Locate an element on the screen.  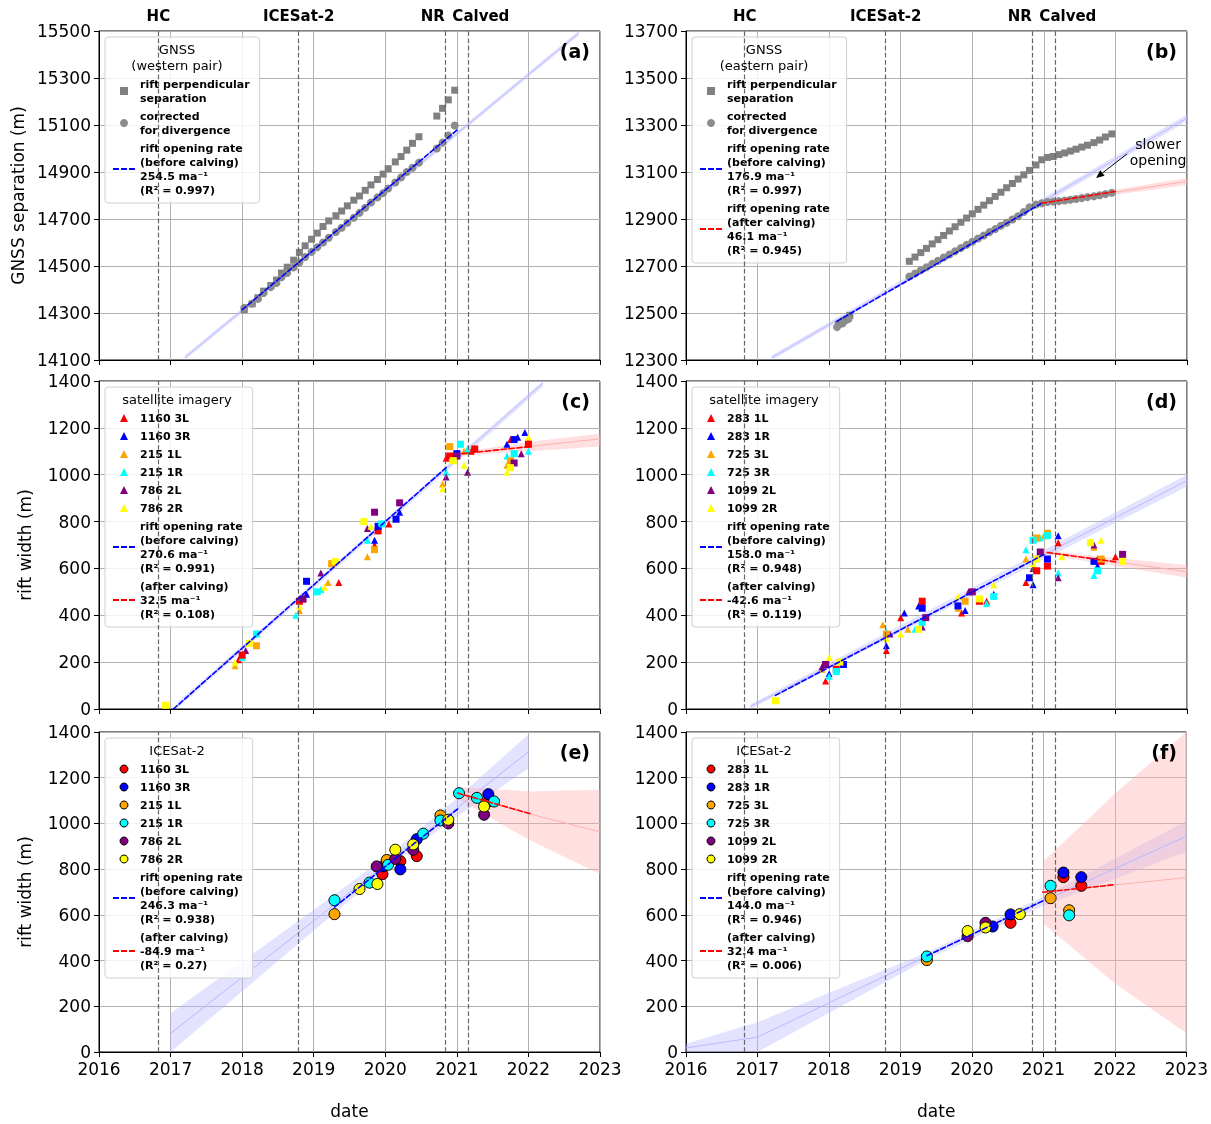
y-tick-label: 15100 is located at coordinates (63, 125).